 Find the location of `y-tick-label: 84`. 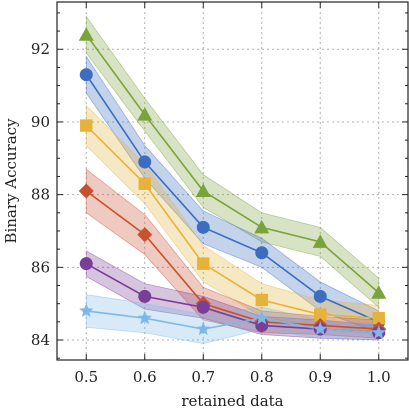

y-tick-label: 84 is located at coordinates (40, 340).